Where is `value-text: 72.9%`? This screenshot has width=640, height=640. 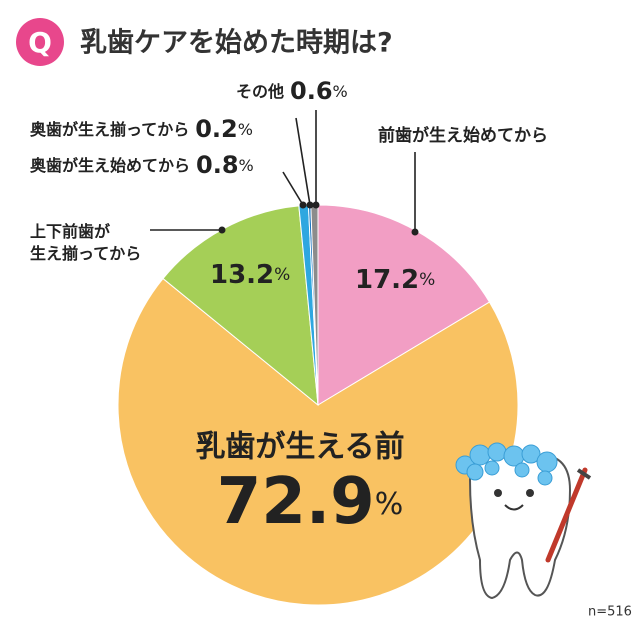 value-text: 72.9% is located at coordinates (310, 502).